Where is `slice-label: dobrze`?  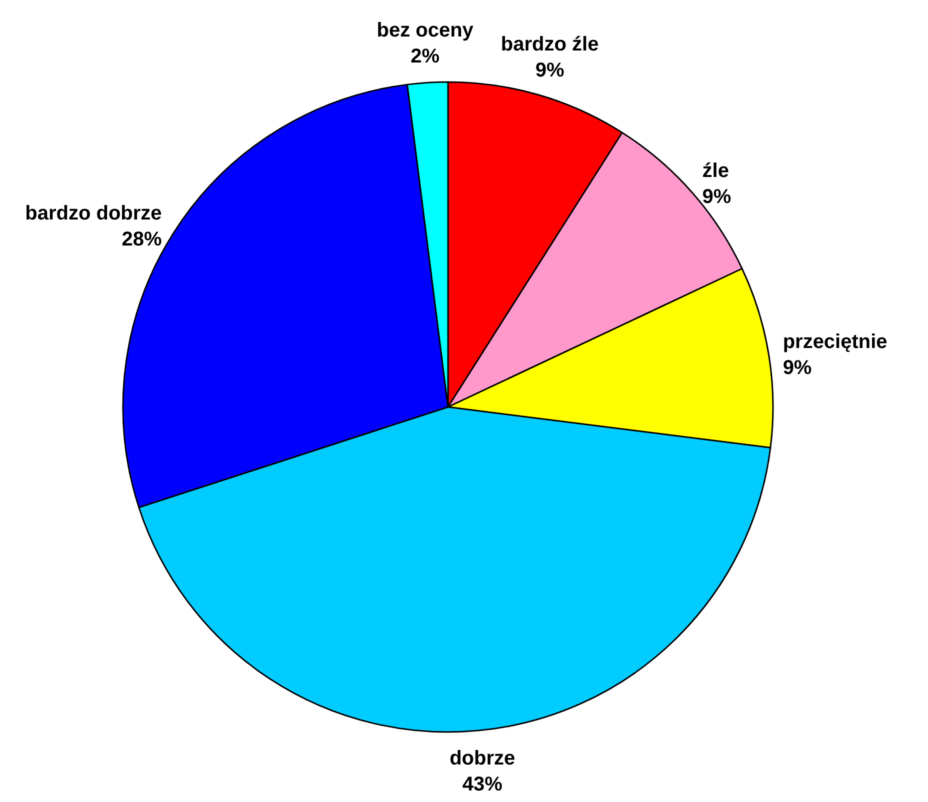
slice-label: dobrze is located at coordinates (483, 758).